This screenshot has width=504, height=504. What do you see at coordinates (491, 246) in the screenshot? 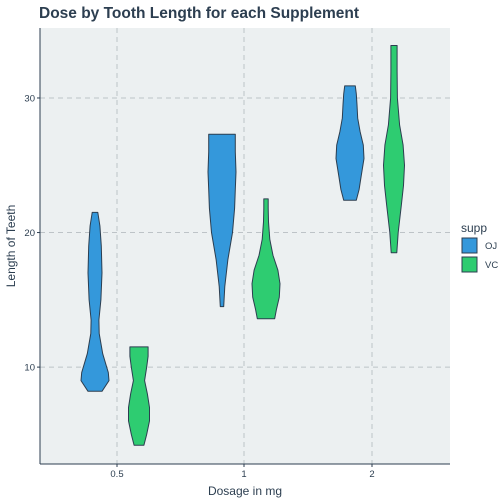
I see `legend-label-oj: OJ` at bounding box center [491, 246].